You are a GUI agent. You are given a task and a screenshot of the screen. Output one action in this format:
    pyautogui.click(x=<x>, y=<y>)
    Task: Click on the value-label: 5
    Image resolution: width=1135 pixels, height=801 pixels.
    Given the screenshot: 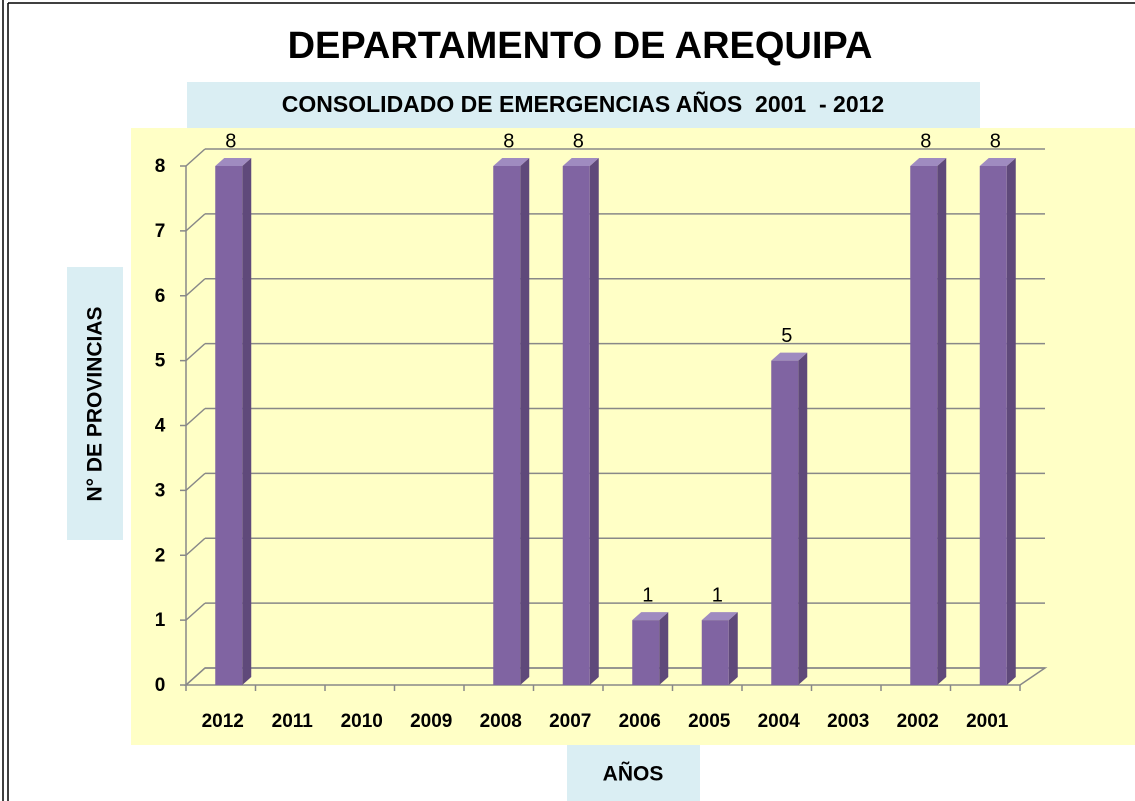 What is the action you would take?
    pyautogui.click(x=786, y=336)
    